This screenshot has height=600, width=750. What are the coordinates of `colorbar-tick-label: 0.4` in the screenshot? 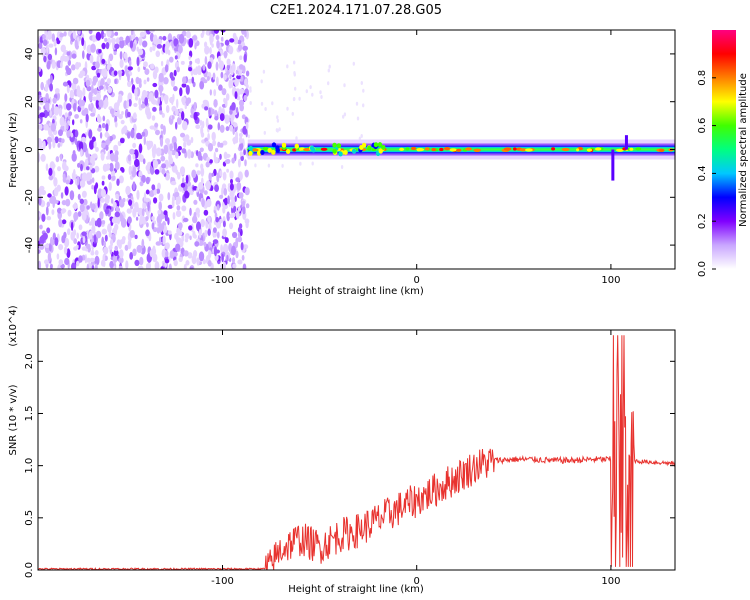 It's located at (702, 173).